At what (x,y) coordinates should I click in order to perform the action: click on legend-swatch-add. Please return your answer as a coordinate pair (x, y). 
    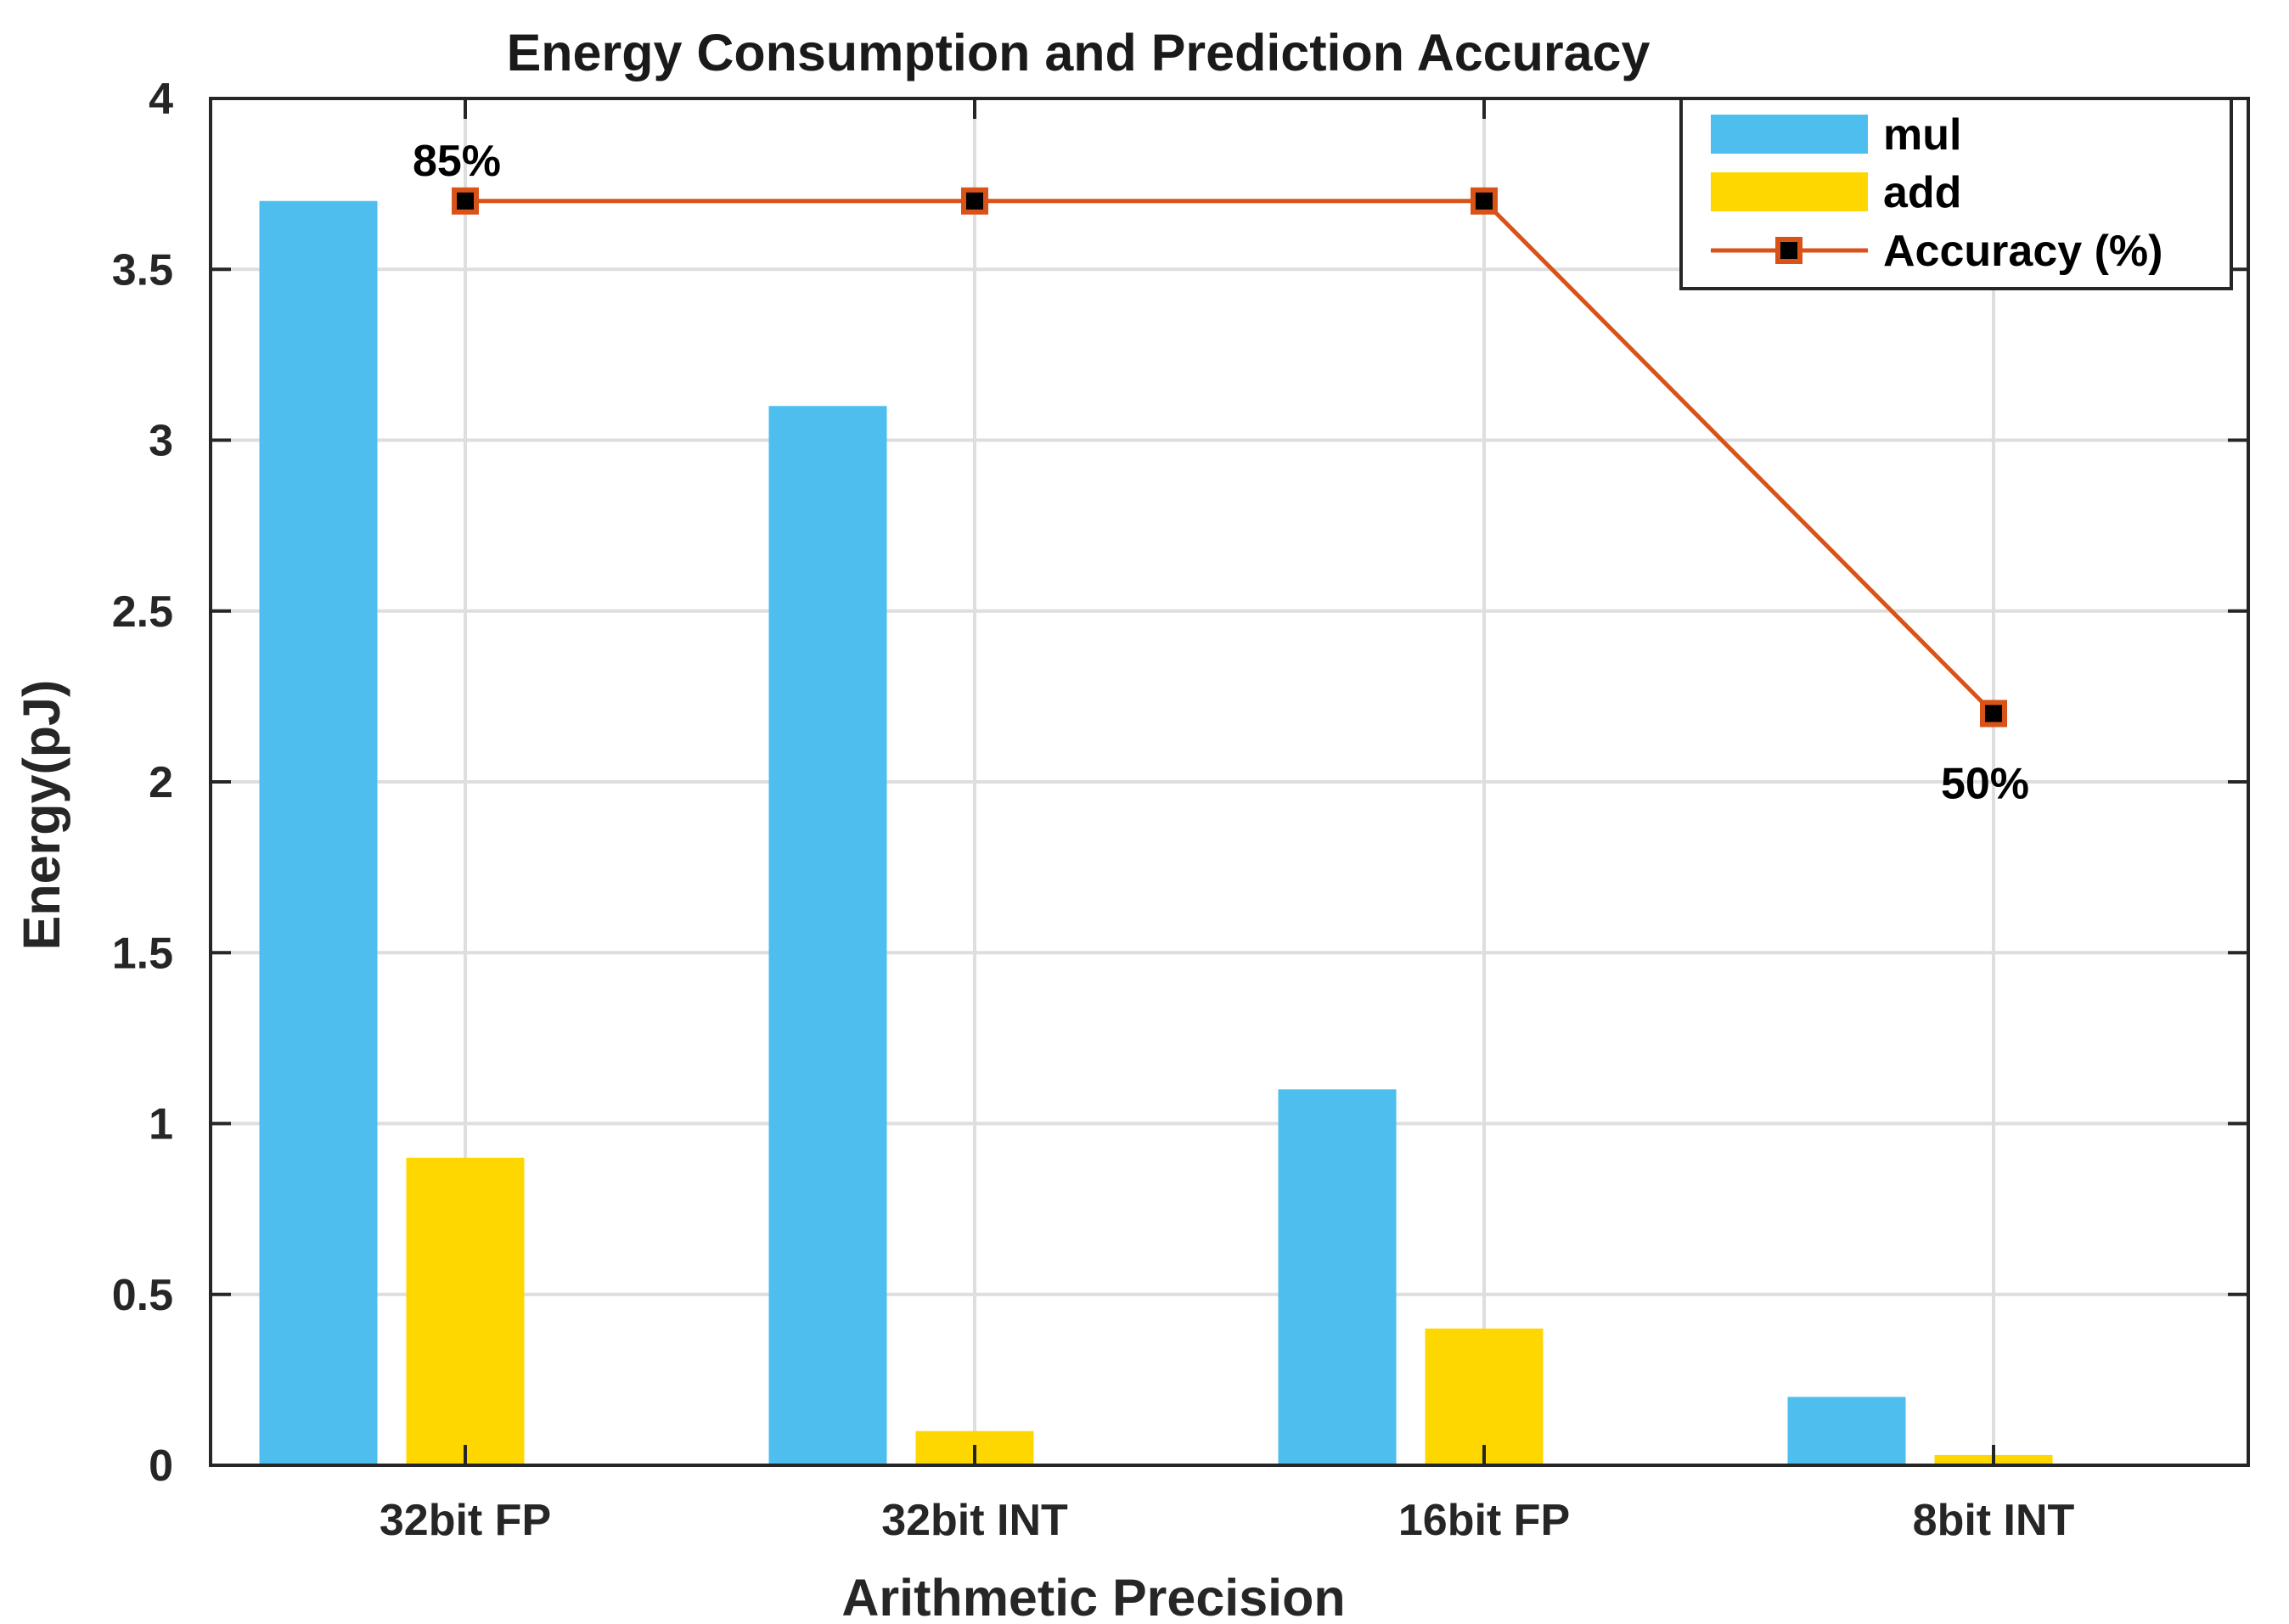
    Looking at the image, I should click on (1789, 191).